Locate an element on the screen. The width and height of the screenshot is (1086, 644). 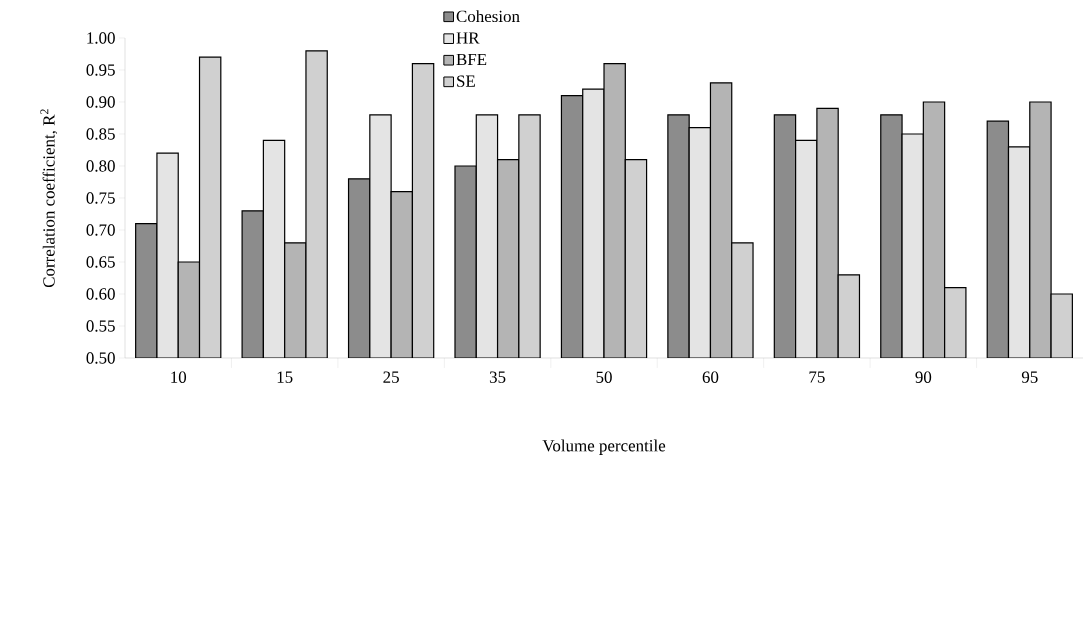
x-tick-label: 95 is located at coordinates (1029, 377).